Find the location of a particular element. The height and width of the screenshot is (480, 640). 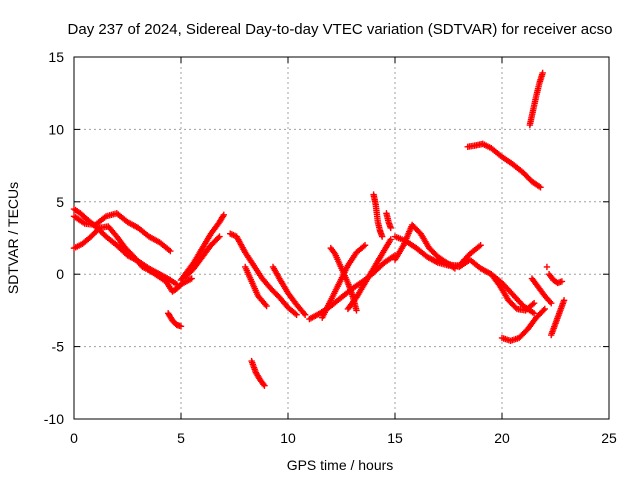

series-track-u is located at coordinates (513, 292).